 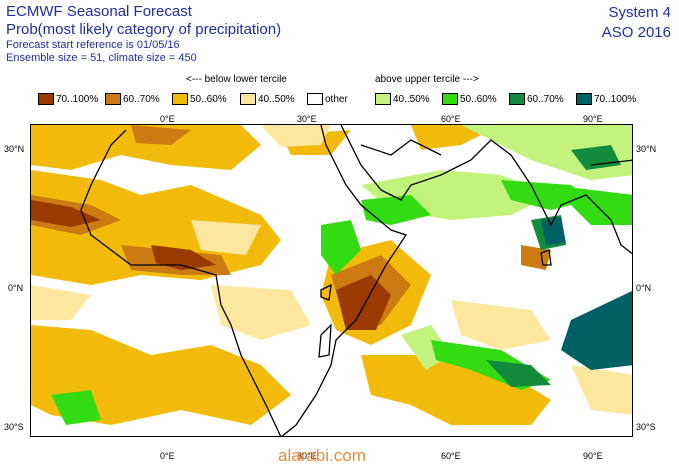 What do you see at coordinates (593, 119) in the screenshot?
I see `lon-label-top: 90°E` at bounding box center [593, 119].